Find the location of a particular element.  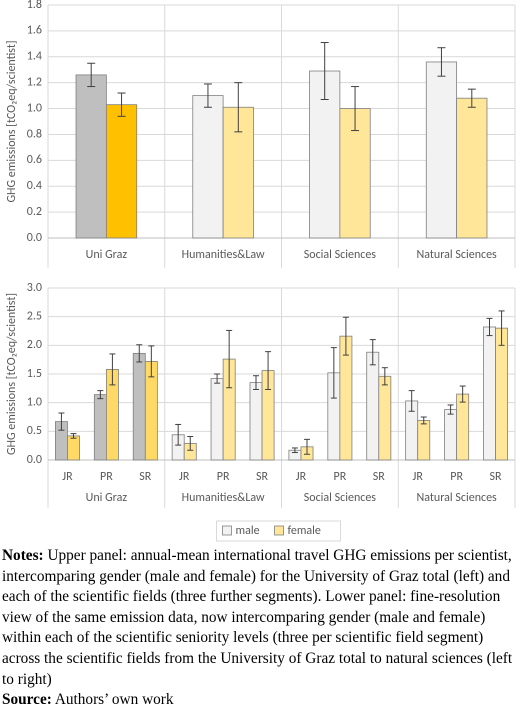

group-label: Uni Graz is located at coordinates (107, 498).